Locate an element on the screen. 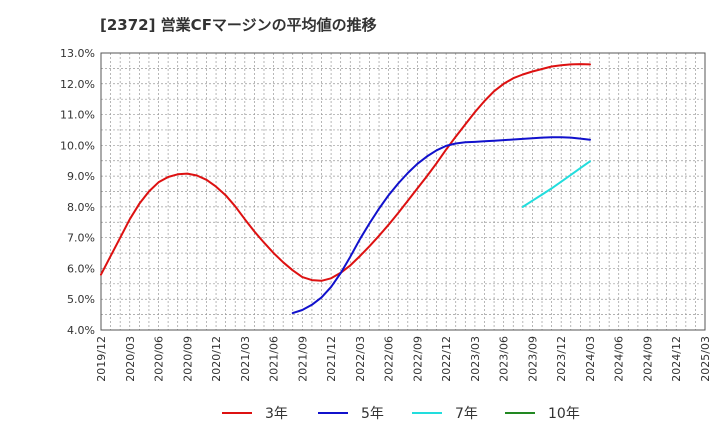 This screenshot has width=720, height=440. x-tick-label: 2020/06 is located at coordinates (159, 359).